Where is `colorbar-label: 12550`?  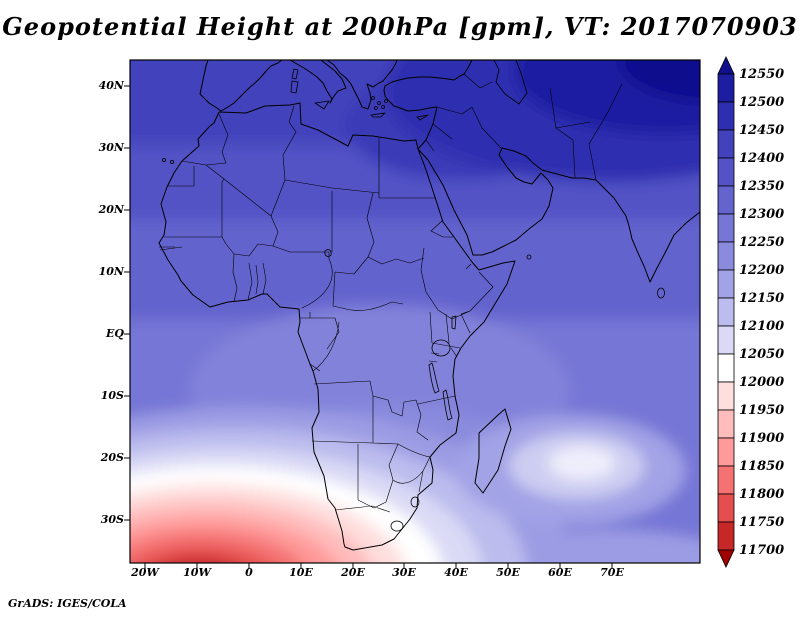
colorbar-label: 12550 is located at coordinates (762, 74).